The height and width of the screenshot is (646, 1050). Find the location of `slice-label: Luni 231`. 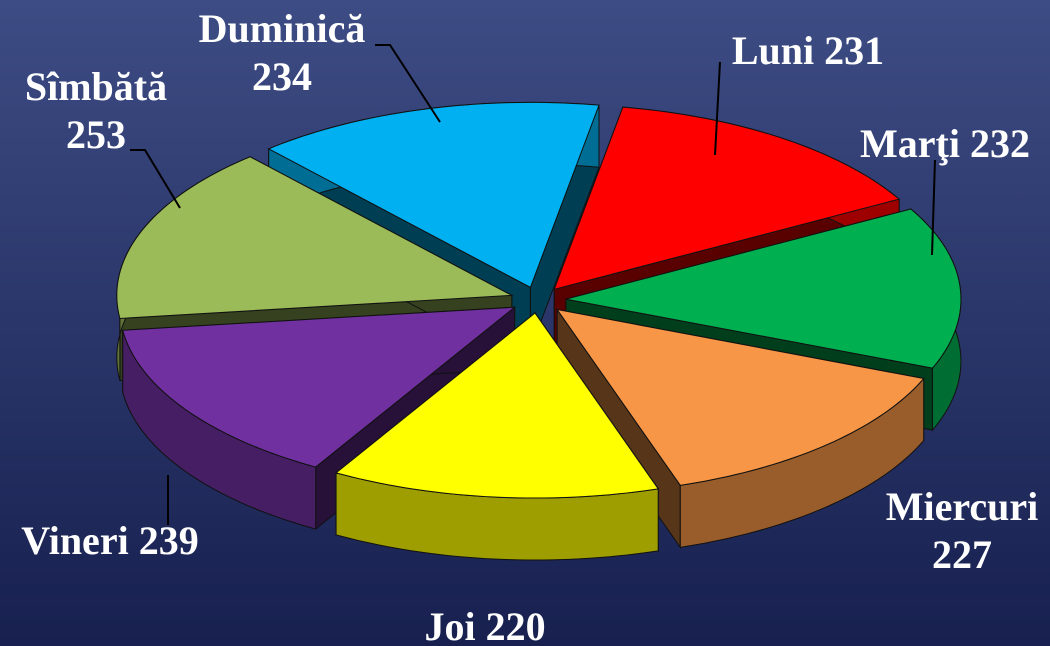

slice-label: Luni 231 is located at coordinates (808, 50).